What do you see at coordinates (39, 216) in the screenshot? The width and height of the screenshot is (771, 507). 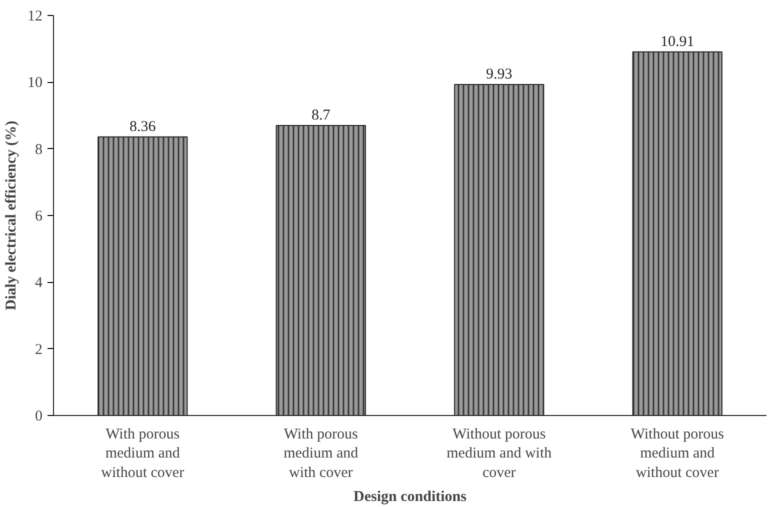 I see `y-tick-label: 6` at bounding box center [39, 216].